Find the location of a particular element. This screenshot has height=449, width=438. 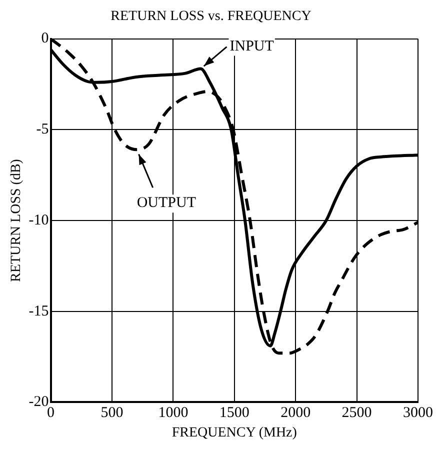

annotation: OUTPUT is located at coordinates (166, 203).